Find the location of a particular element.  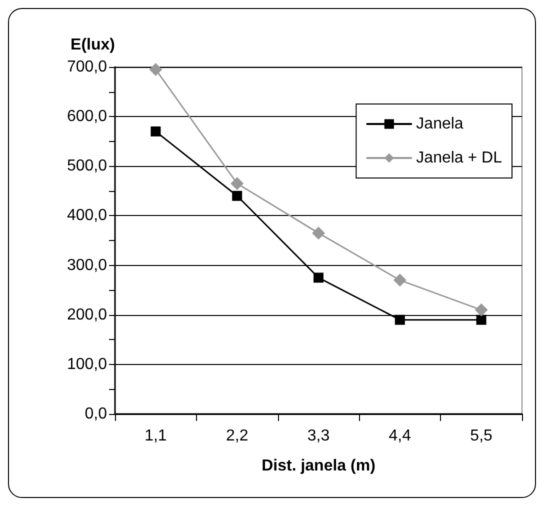

legend-label: Janela + DL is located at coordinates (459, 158).